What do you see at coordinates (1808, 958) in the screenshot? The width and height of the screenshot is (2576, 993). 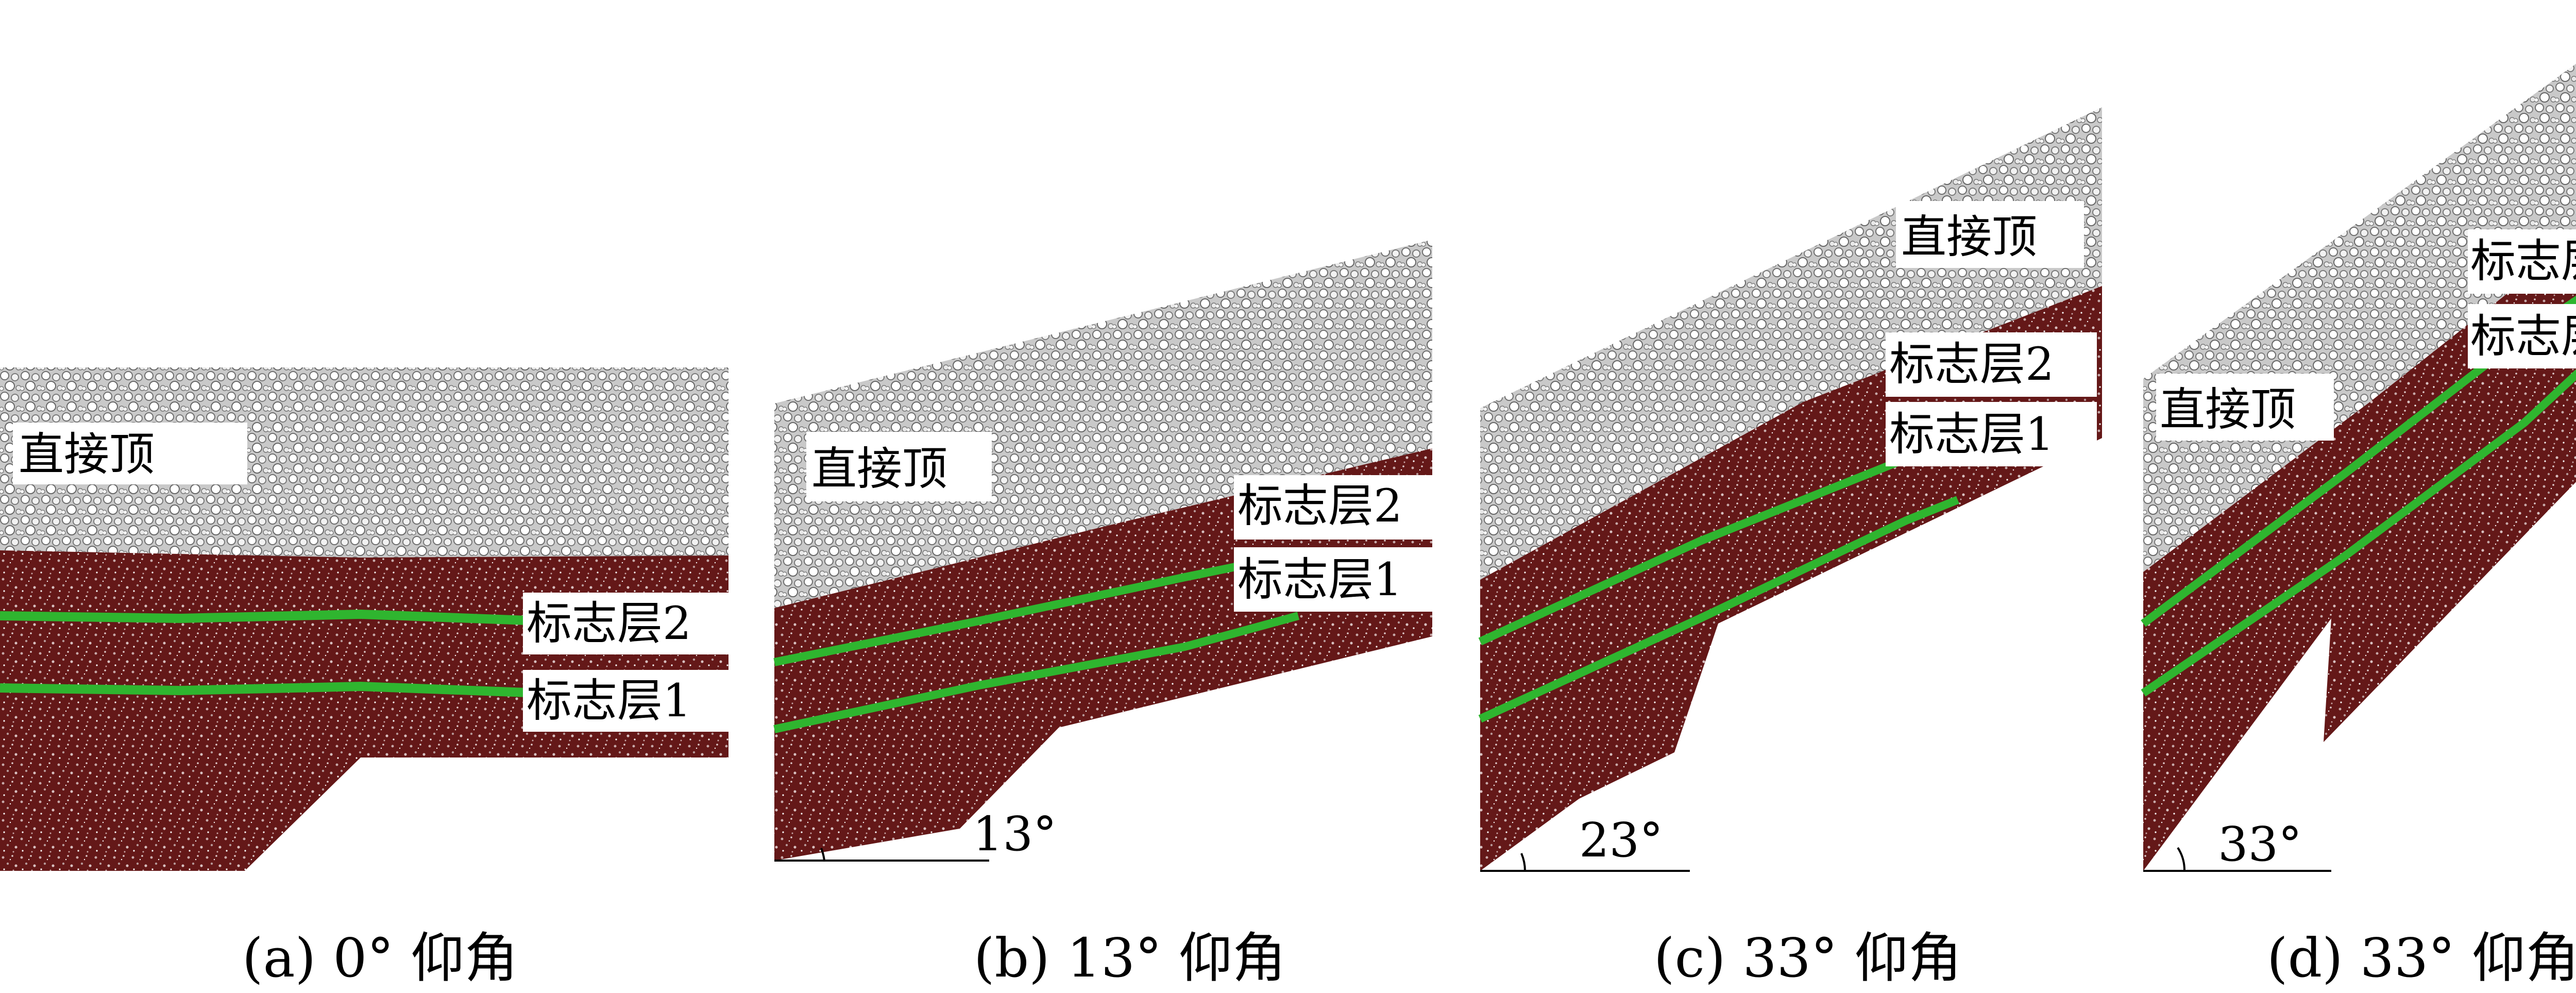 I see `panel-caption: (c) 33° 仰角` at bounding box center [1808, 958].